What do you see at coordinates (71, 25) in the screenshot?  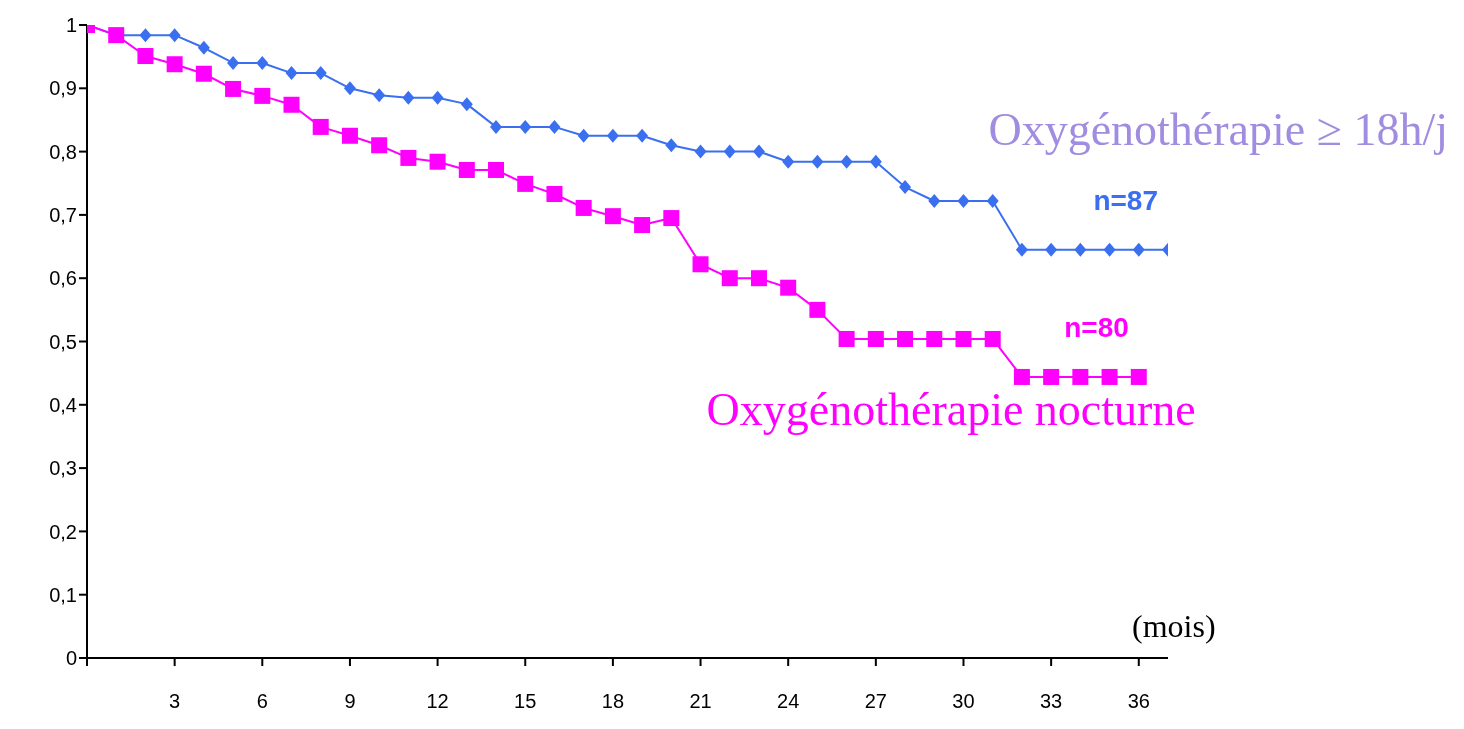 I see `y-tick-label: 1` at bounding box center [71, 25].